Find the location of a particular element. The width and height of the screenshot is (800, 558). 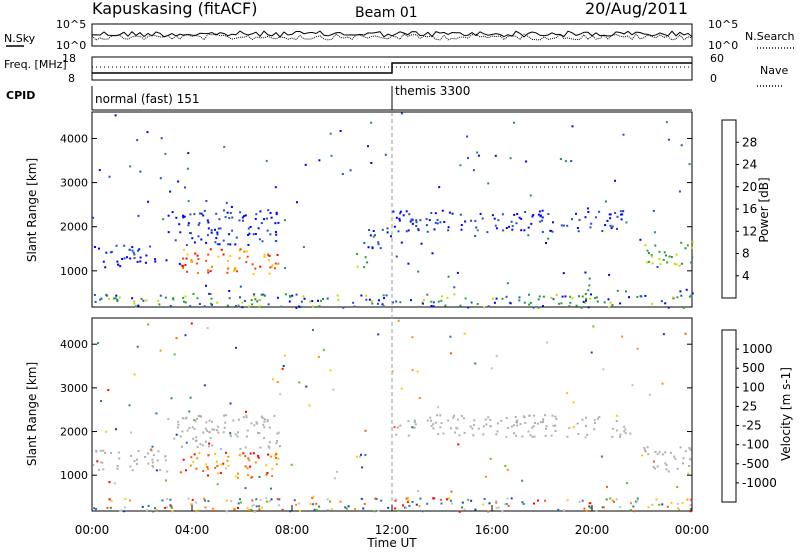

beam-label: Beam 01 is located at coordinates (386, 13).